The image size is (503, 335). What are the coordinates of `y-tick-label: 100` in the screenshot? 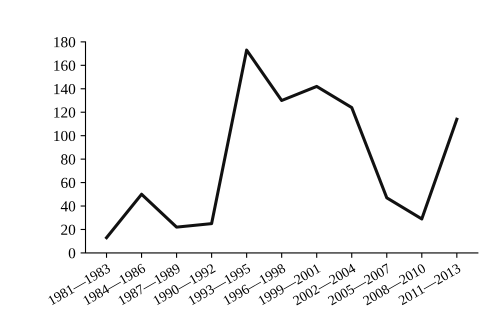 It's located at (65, 136).